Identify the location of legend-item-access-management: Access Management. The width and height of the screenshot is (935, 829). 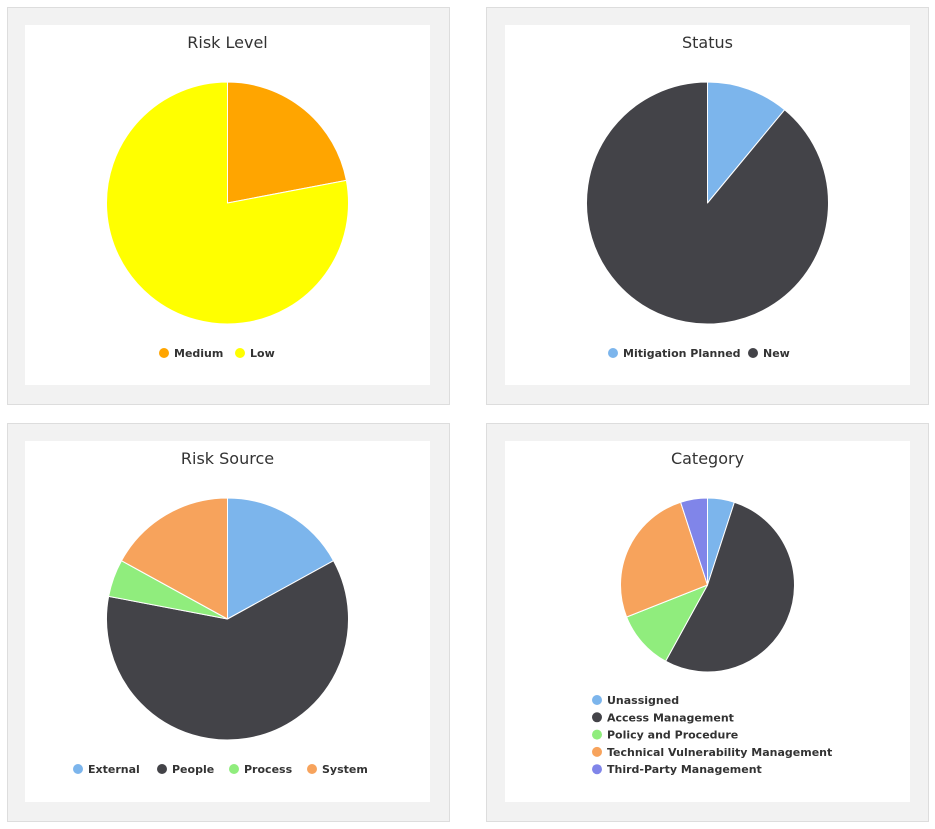
(663, 717).